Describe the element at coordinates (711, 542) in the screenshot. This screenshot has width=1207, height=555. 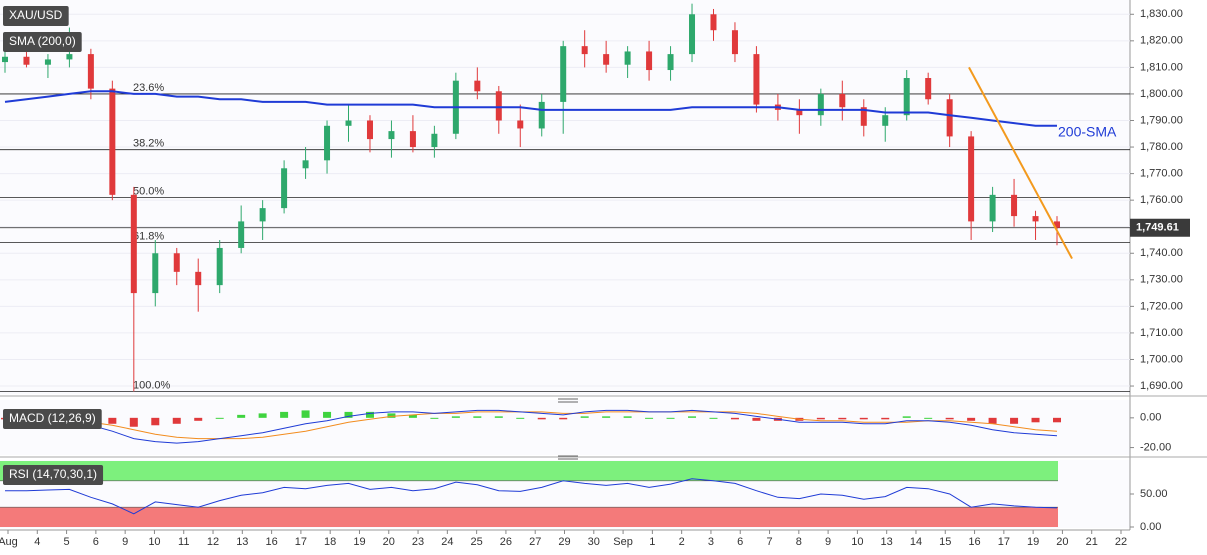
I see `x-tick-label: 3` at that location.